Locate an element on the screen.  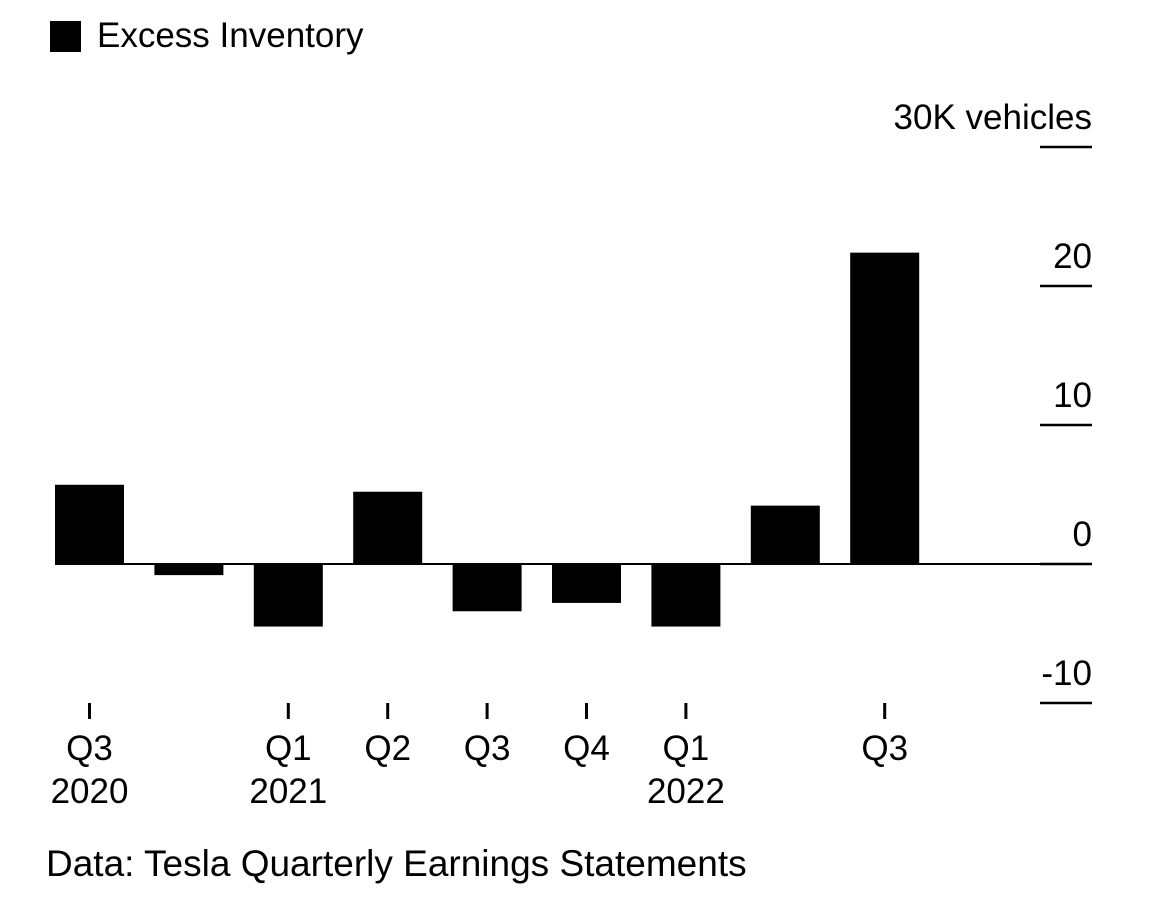
bar-q3-2022 is located at coordinates (885, 408).